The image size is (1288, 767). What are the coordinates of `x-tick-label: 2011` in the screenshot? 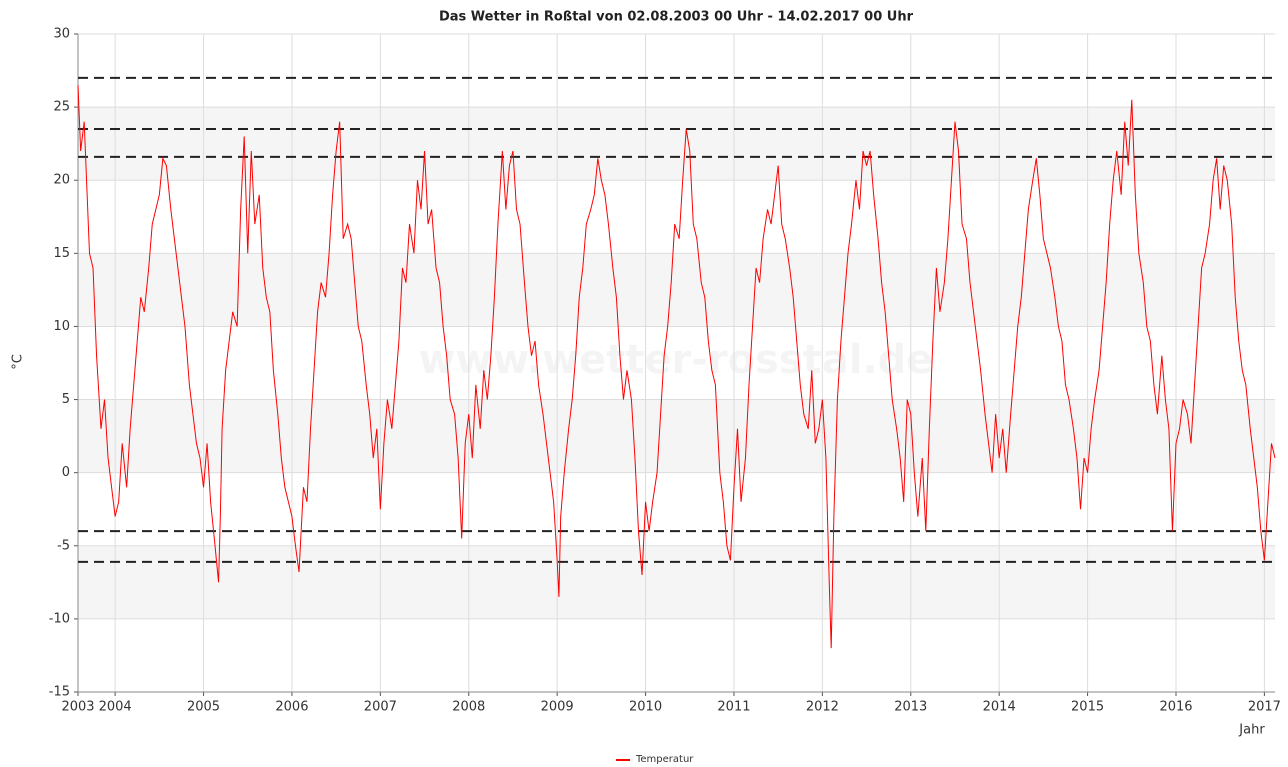 It's located at (733, 707).